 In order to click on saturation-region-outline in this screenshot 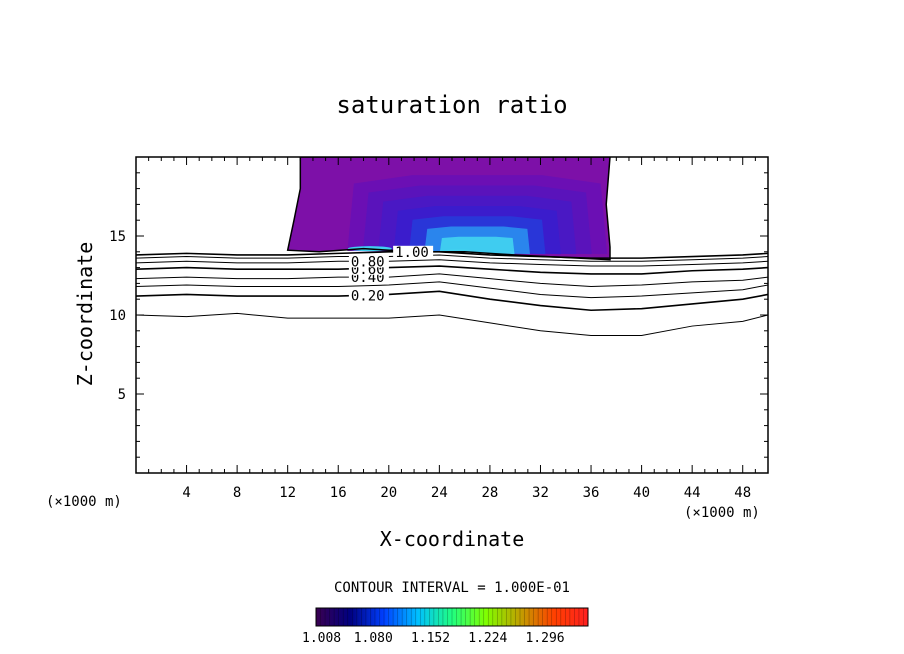, I will do `click(448, 209)`.